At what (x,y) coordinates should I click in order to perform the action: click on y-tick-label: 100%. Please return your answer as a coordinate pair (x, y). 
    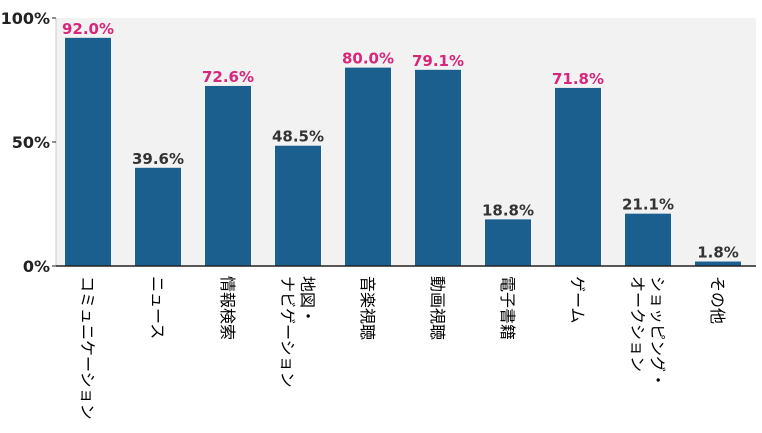
    Looking at the image, I should click on (25, 18).